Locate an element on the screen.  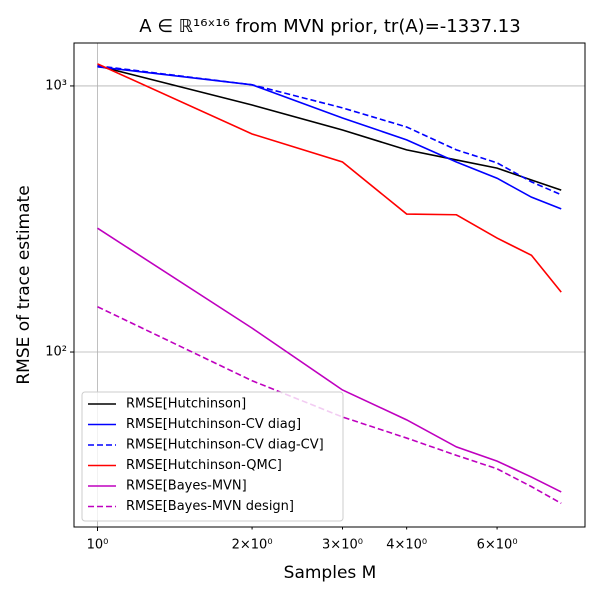
y-tick-label: 10² is located at coordinates (56, 352).